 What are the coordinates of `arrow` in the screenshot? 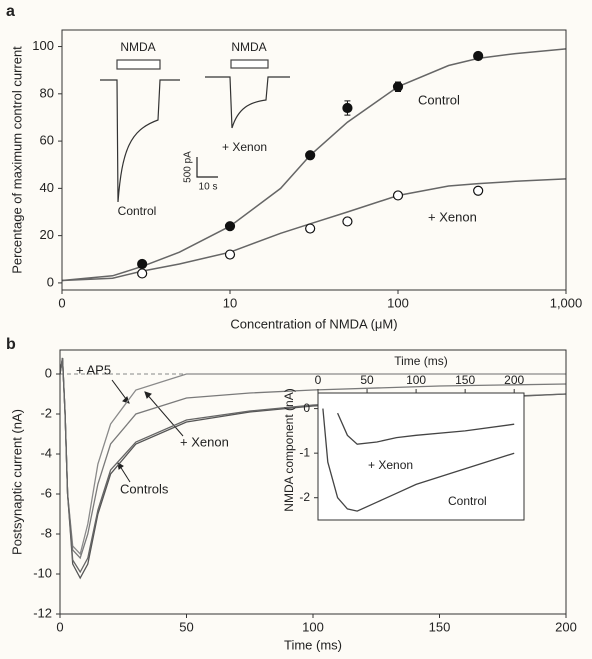 It's located at (164, 414).